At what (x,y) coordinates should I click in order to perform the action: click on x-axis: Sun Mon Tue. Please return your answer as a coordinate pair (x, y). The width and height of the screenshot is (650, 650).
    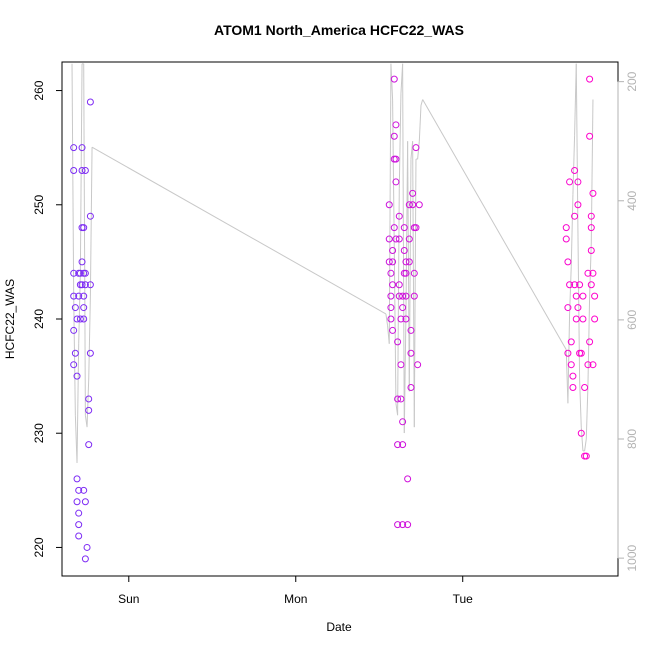
    Looking at the image, I should click on (295, 591).